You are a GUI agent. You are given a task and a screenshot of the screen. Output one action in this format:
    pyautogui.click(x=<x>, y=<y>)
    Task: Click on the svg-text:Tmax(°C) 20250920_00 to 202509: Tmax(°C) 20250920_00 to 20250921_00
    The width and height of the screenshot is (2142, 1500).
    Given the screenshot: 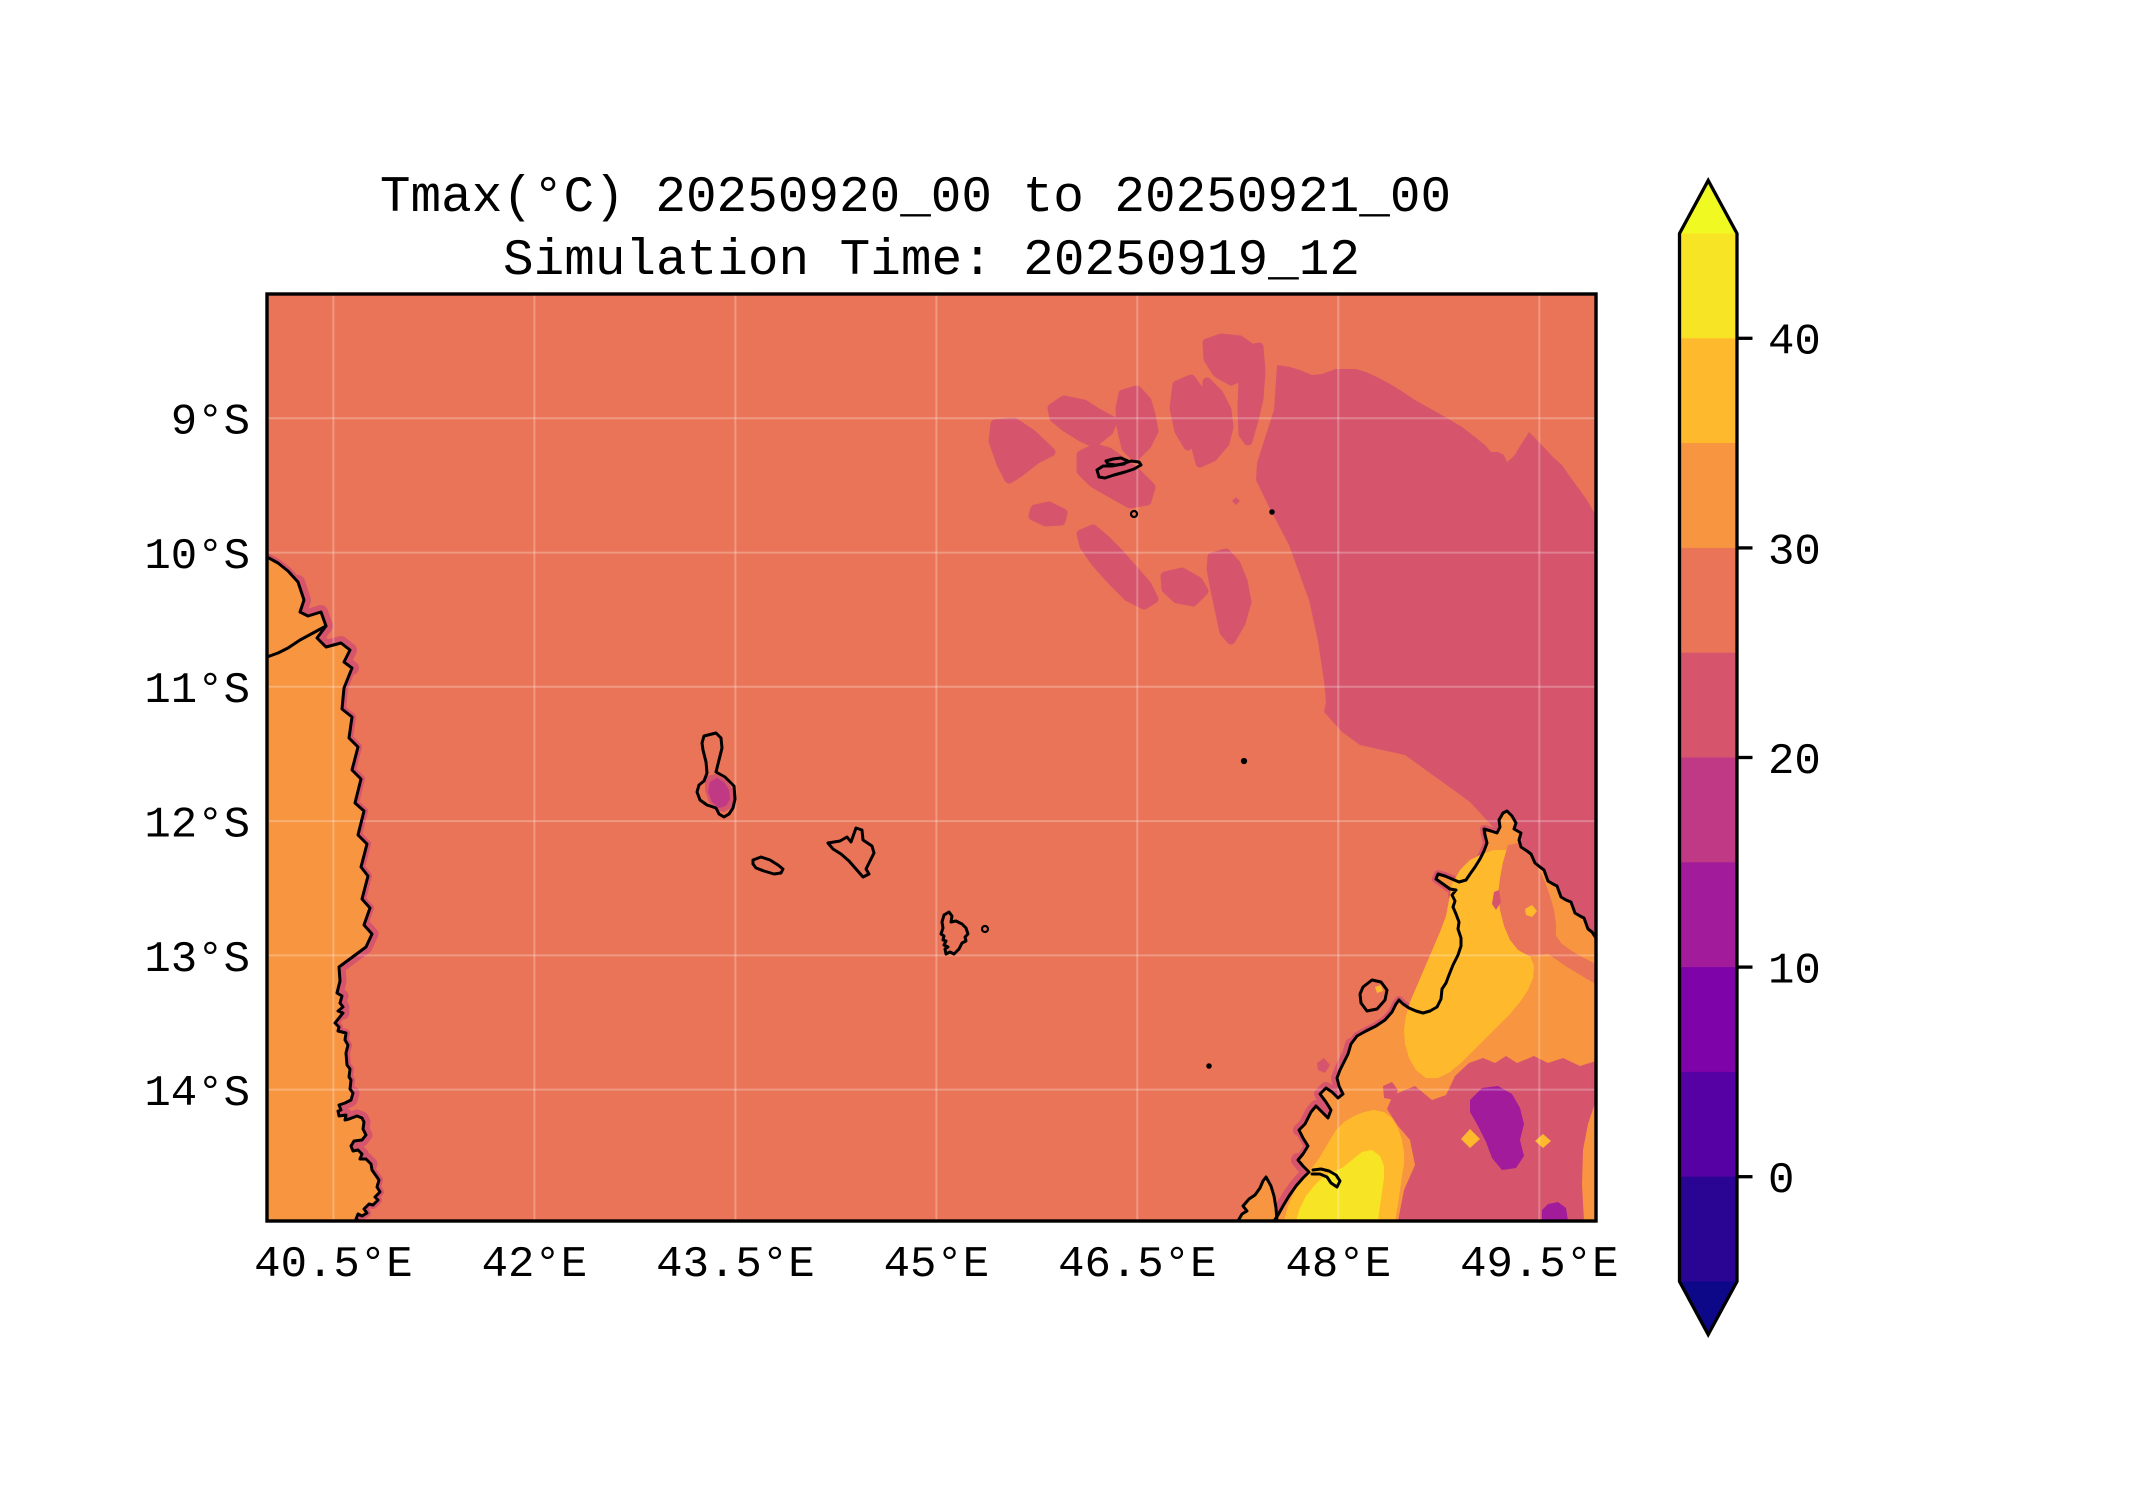 What is the action you would take?
    pyautogui.click(x=915, y=198)
    